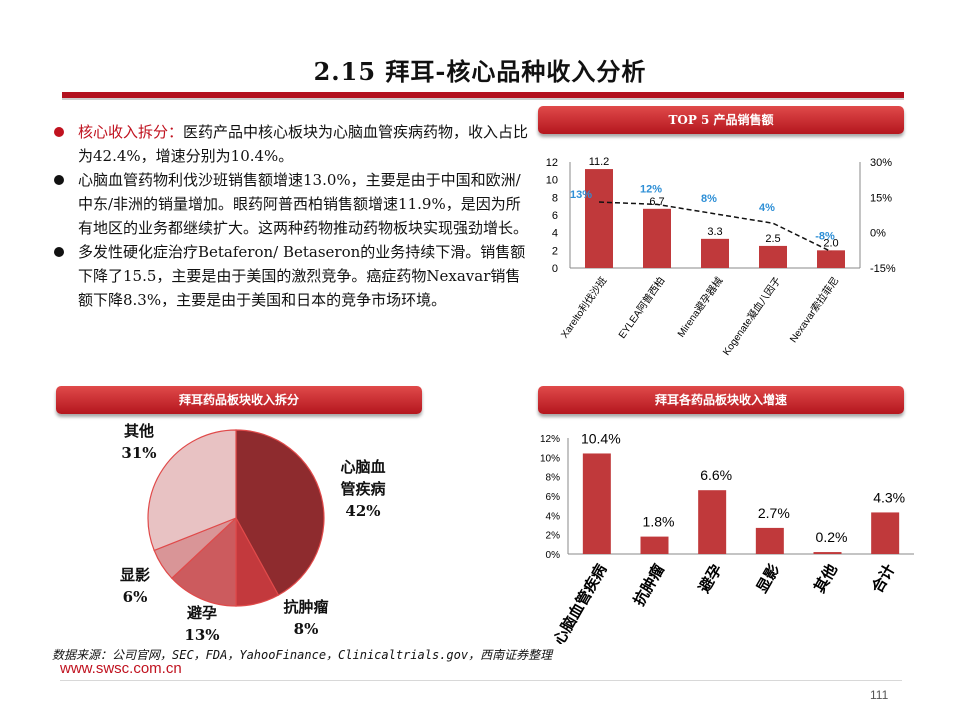  What do you see at coordinates (878, 234) in the screenshot?
I see `right-tick-label: 0%` at bounding box center [878, 234].